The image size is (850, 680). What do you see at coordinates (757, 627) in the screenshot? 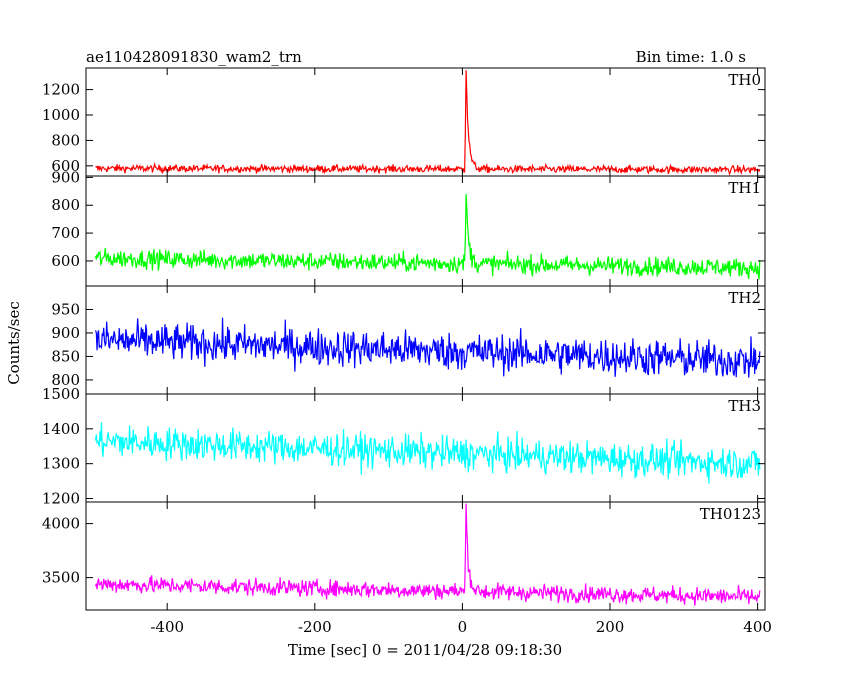
I see `x-tick-label: 400` at bounding box center [757, 627].